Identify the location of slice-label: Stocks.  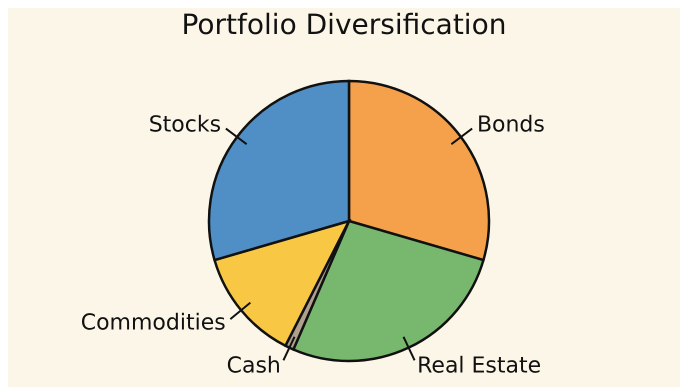
(185, 125).